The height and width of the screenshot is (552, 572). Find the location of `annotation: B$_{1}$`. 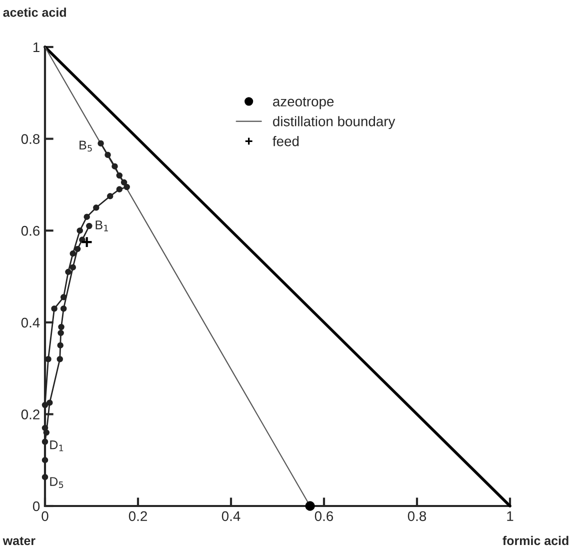

annotation: B$_{1}$ is located at coordinates (102, 226).